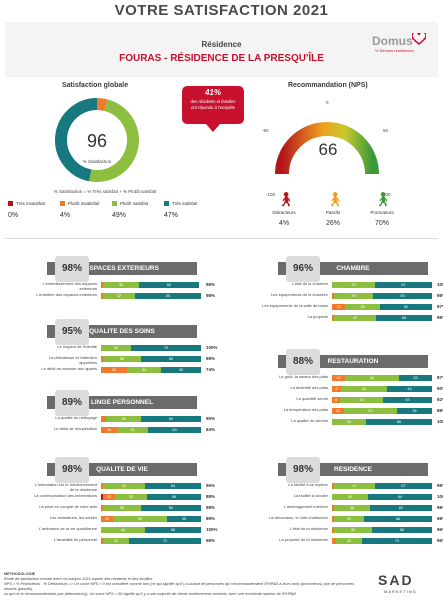  What do you see at coordinates (312, 398) in the screenshot?
I see `row-label: La quantité servie` at bounding box center [312, 398].